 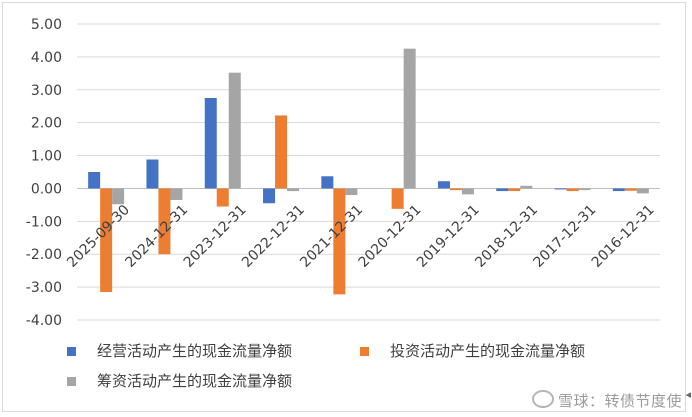 What do you see at coordinates (619, 401) in the screenshot?
I see `watermark-text: 雪球：转债节度使` at bounding box center [619, 401].